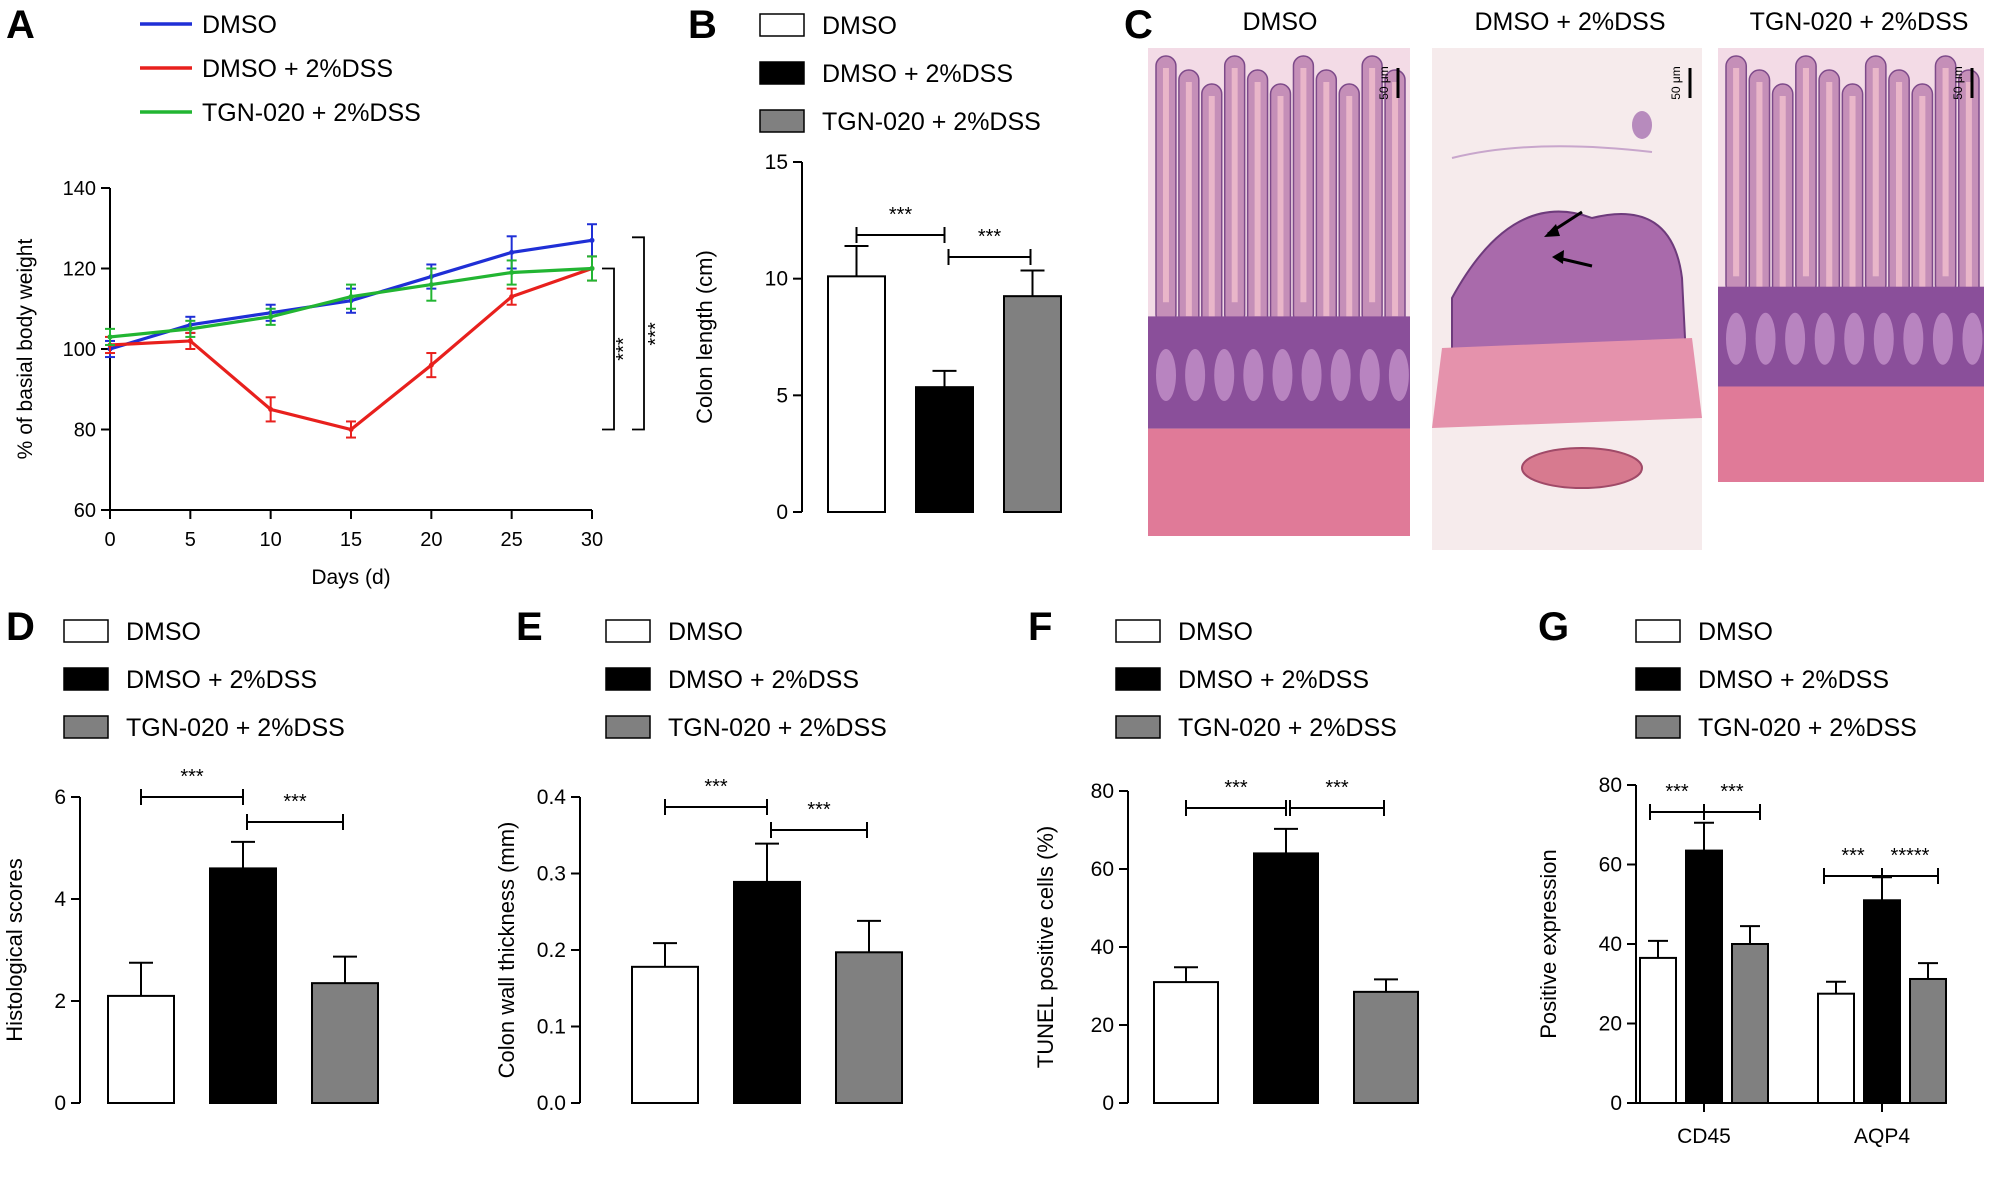  Describe the element at coordinates (1040, 627) in the screenshot. I see `panel-letter-f: F` at that location.